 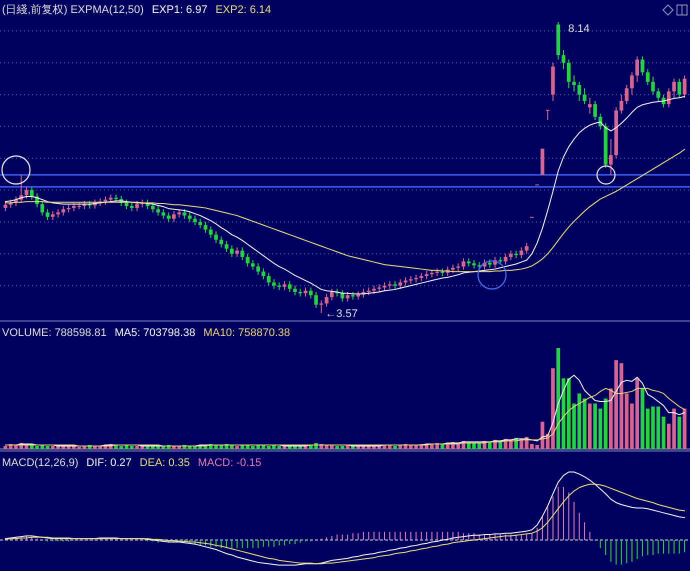 What do you see at coordinates (243, 10) in the screenshot?
I see `text: EXP2: 6.14` at bounding box center [243, 10].